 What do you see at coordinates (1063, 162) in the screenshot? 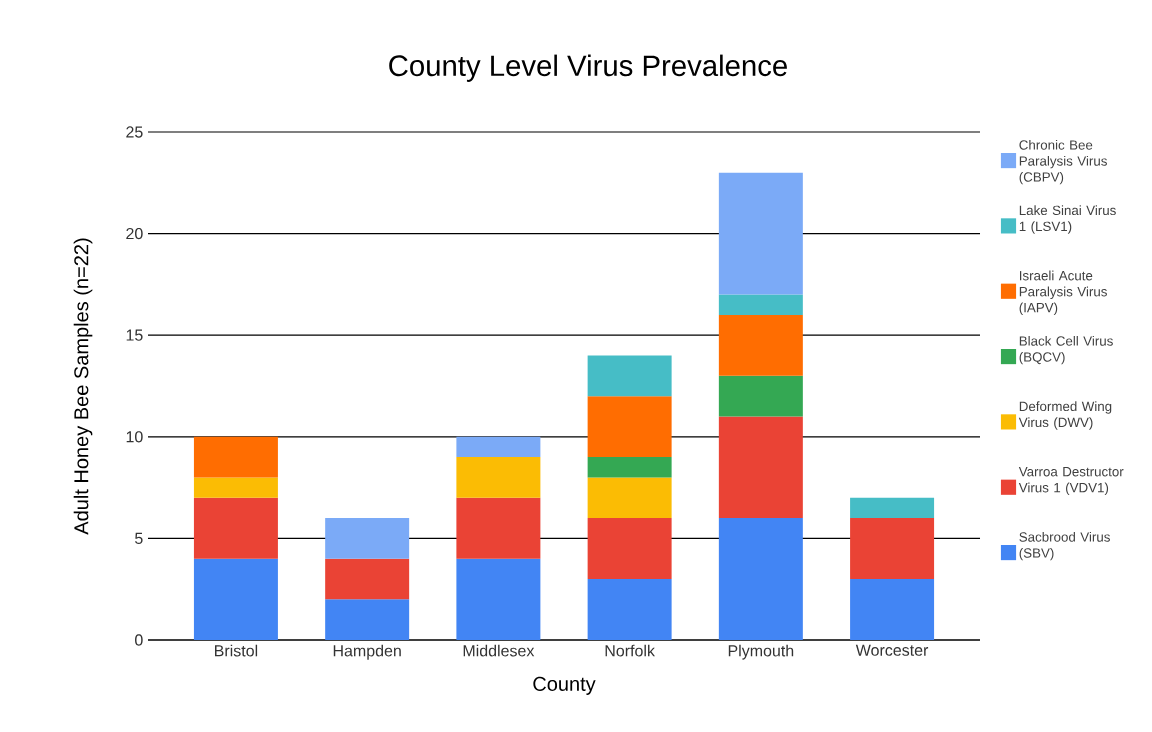
I see `legend-label: Chronic Bee Paralysis Virus (CBPV)` at bounding box center [1063, 162].